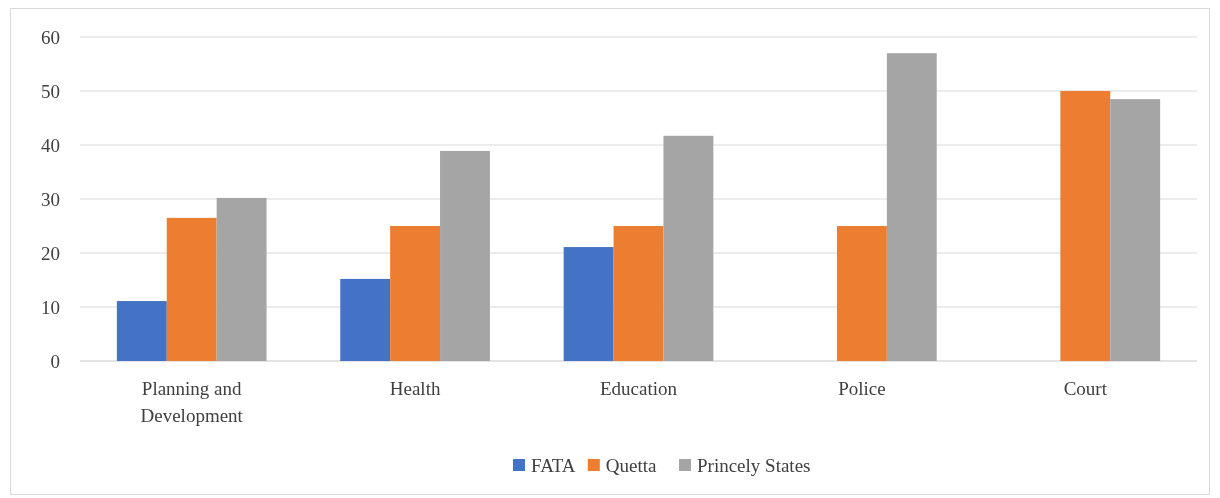 Image resolution: width=1220 pixels, height=498 pixels. What do you see at coordinates (50, 145) in the screenshot?
I see `y-tick-label: 40` at bounding box center [50, 145].